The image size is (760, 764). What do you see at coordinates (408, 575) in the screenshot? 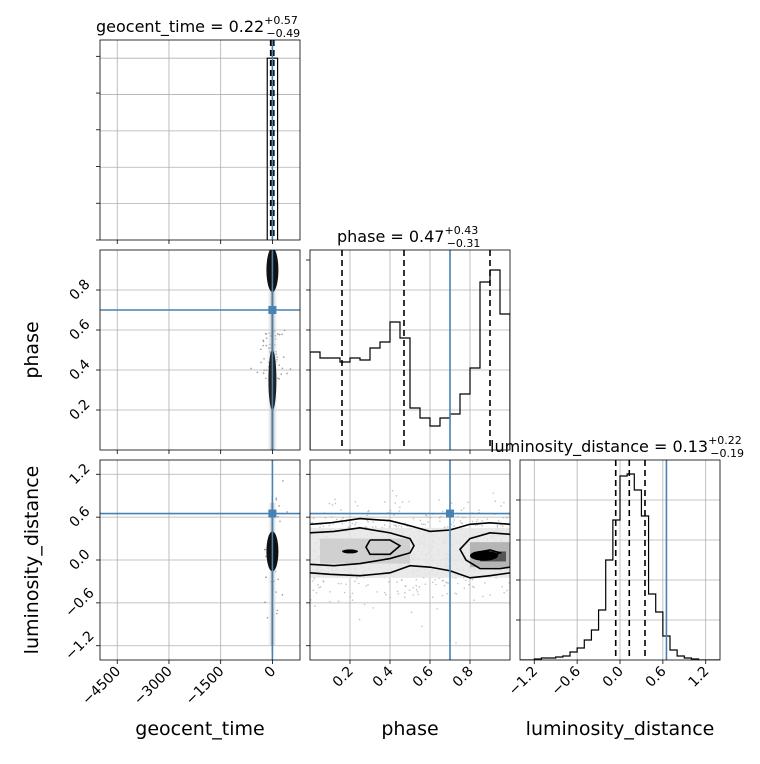
I see `panel-luminosity-distance-vs-phase: 0.2 0.4 0.6 0.8` at bounding box center [408, 575].